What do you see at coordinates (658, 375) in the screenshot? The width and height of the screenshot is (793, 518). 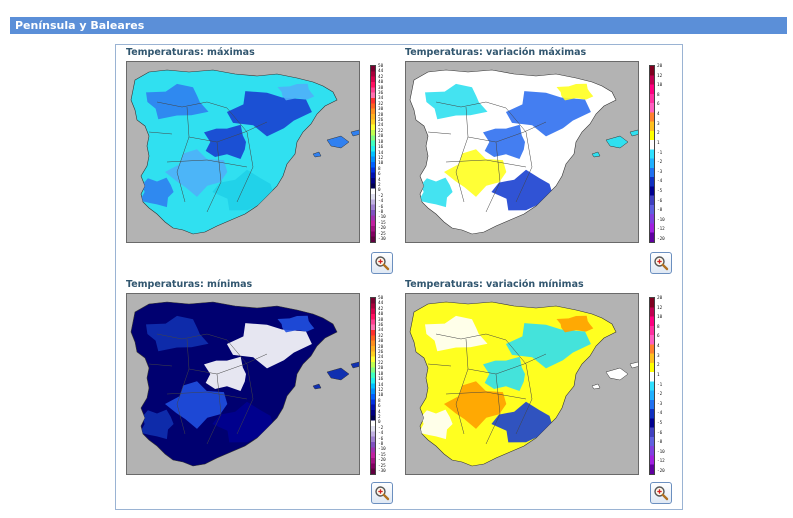 I see `legend-label: 1` at bounding box center [658, 375].